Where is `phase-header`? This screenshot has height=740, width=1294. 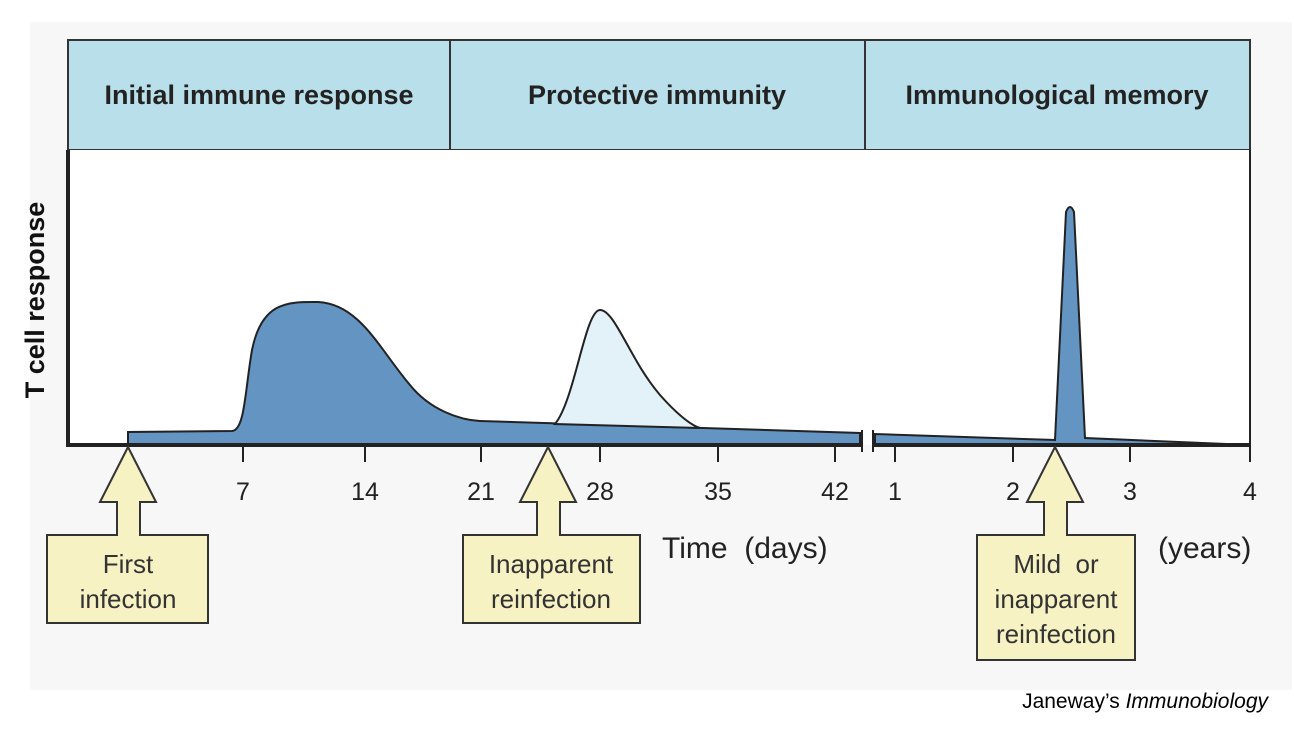 phase-header is located at coordinates (659, 95).